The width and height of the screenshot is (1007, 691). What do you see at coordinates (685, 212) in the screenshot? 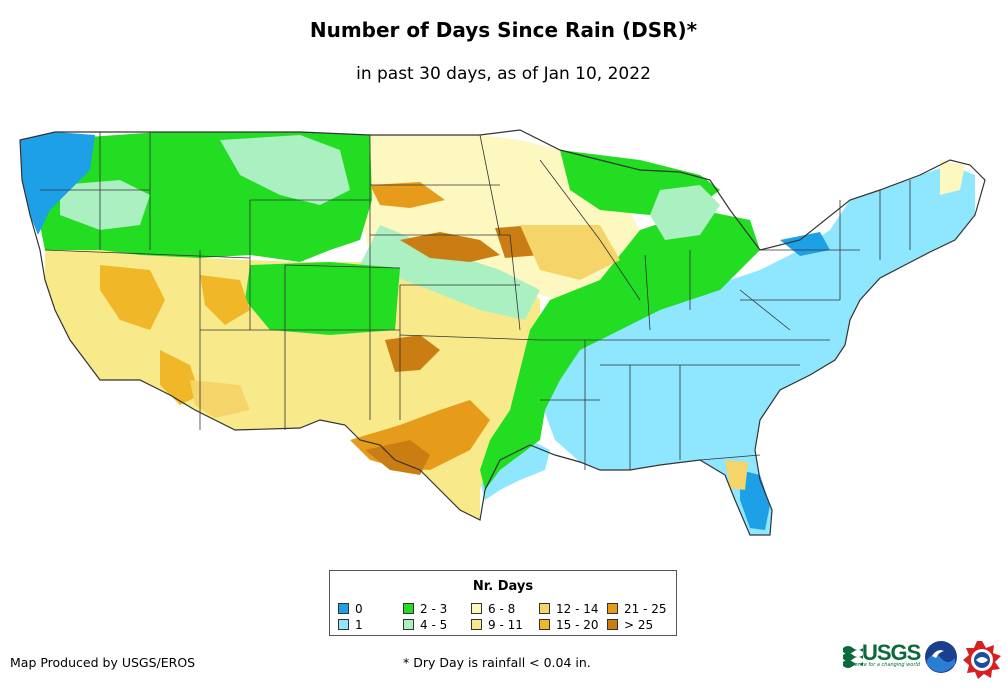
I see `region-4-5-michigan` at bounding box center [685, 212].